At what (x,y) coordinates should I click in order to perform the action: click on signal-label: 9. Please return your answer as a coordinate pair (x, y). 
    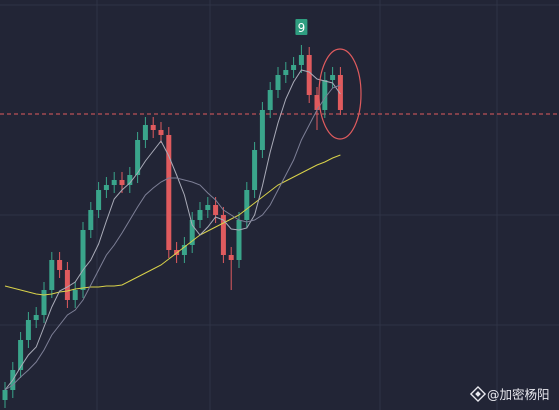
    Looking at the image, I should click on (302, 28).